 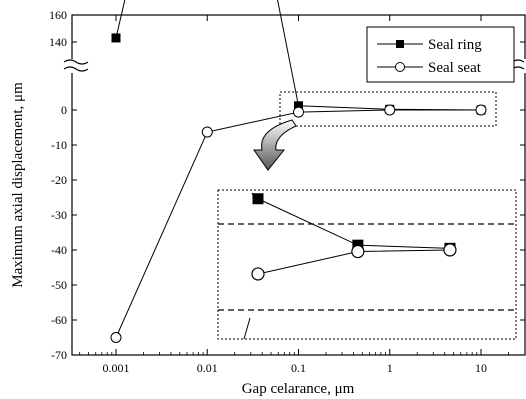 I want to click on legend-marker-filled-square, so click(x=400, y=44).